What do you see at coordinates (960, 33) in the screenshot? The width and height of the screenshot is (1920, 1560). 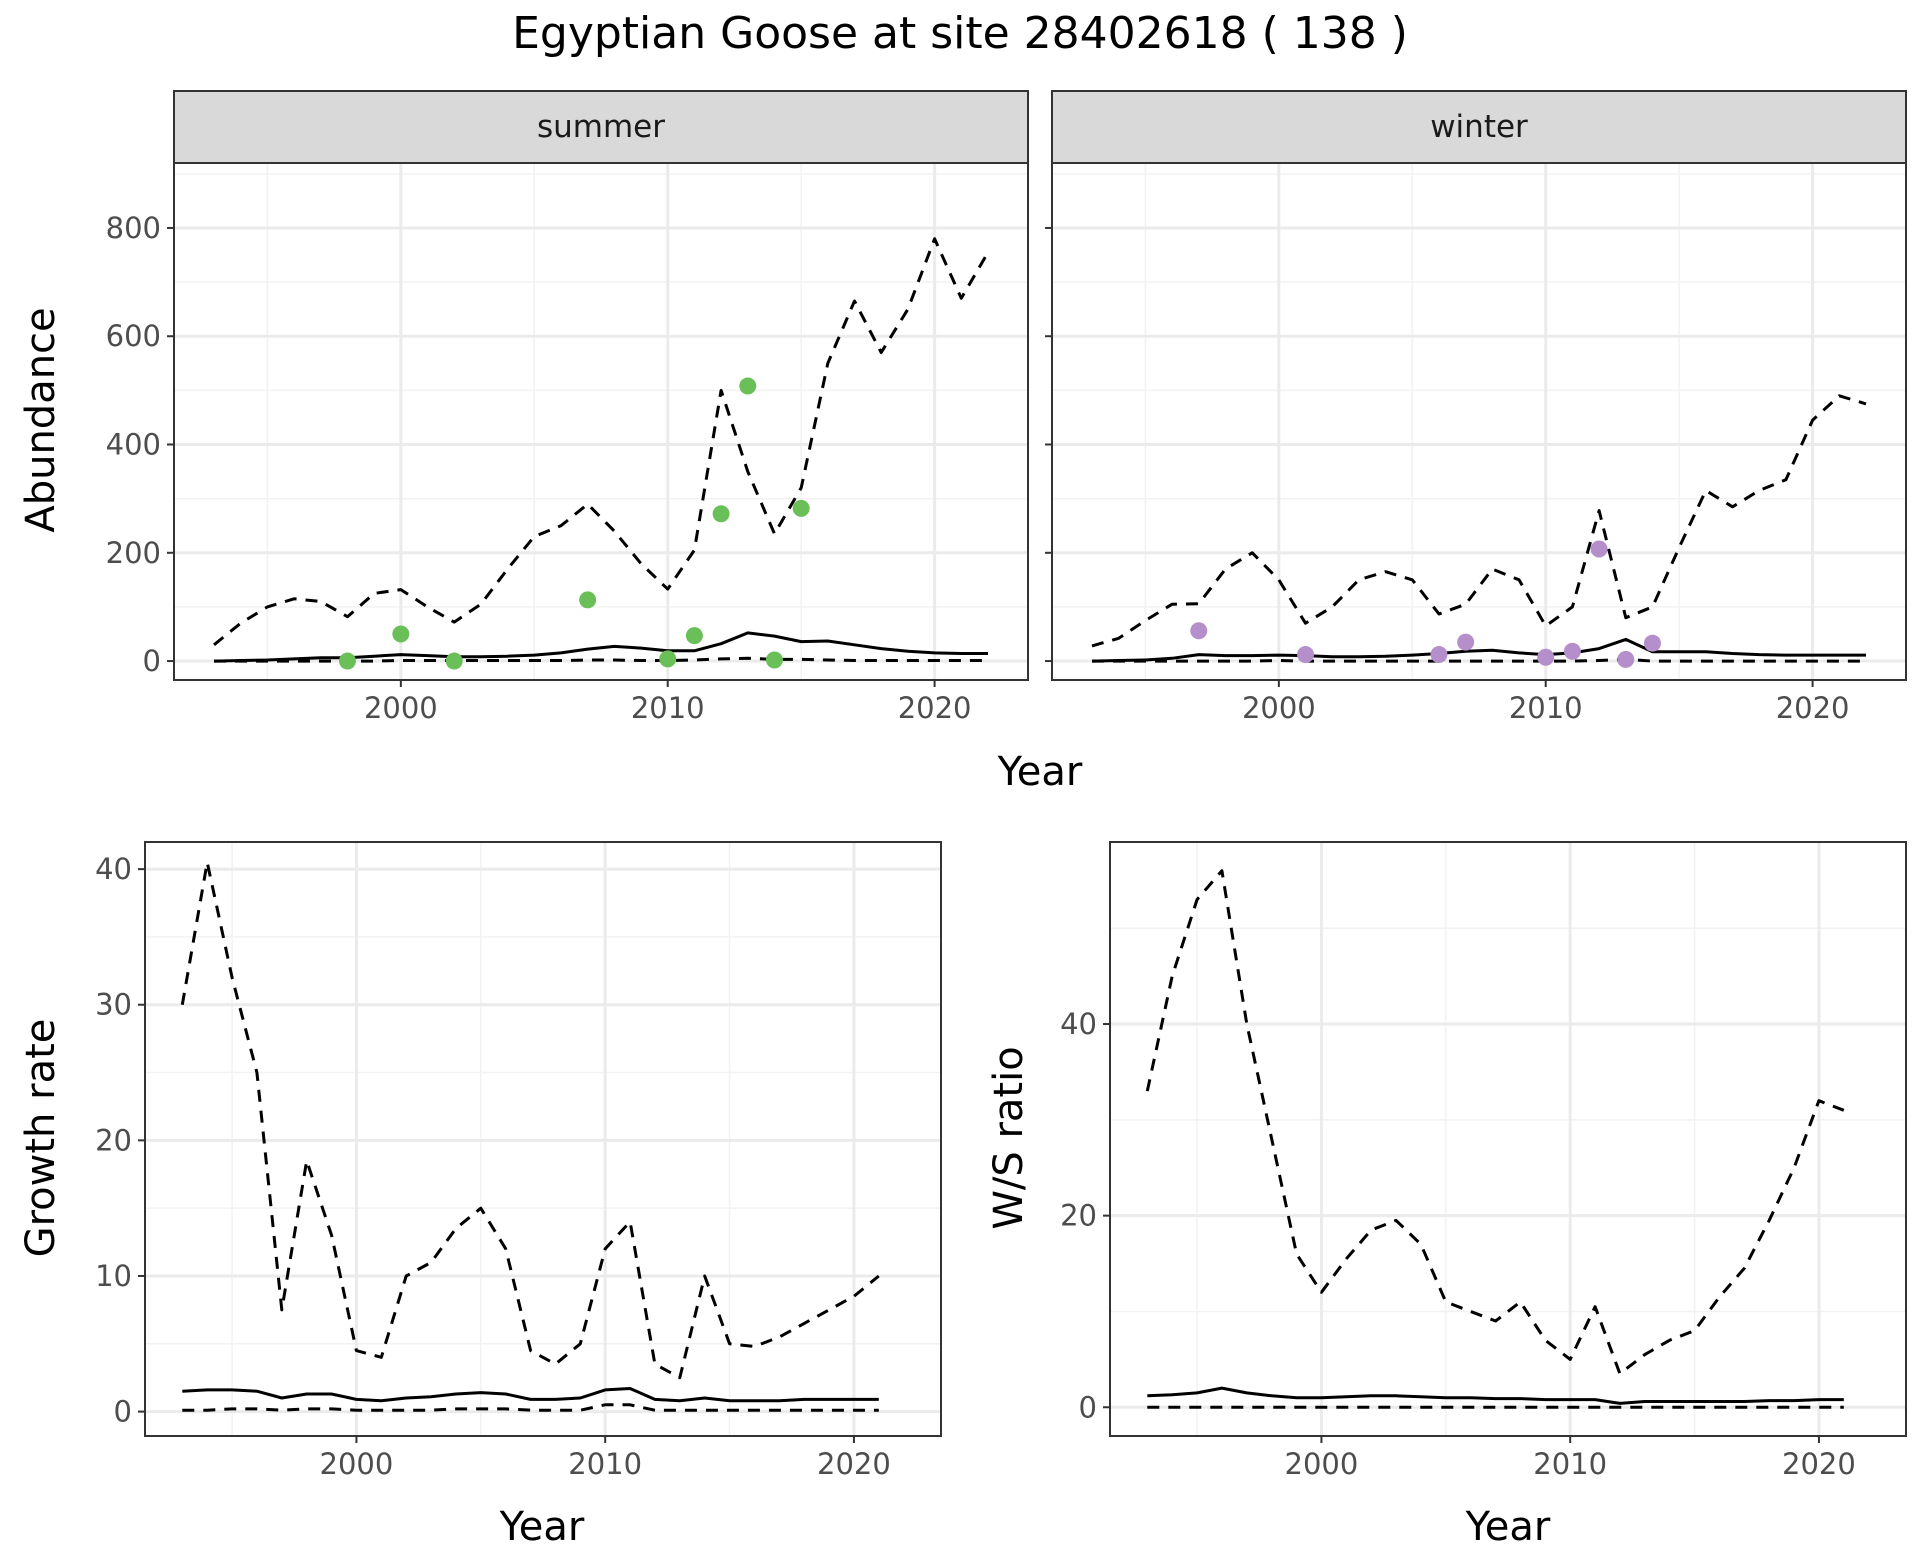 I see `chart-title: Egyptian Goose at site 28402618 ( 138 )` at bounding box center [960, 33].